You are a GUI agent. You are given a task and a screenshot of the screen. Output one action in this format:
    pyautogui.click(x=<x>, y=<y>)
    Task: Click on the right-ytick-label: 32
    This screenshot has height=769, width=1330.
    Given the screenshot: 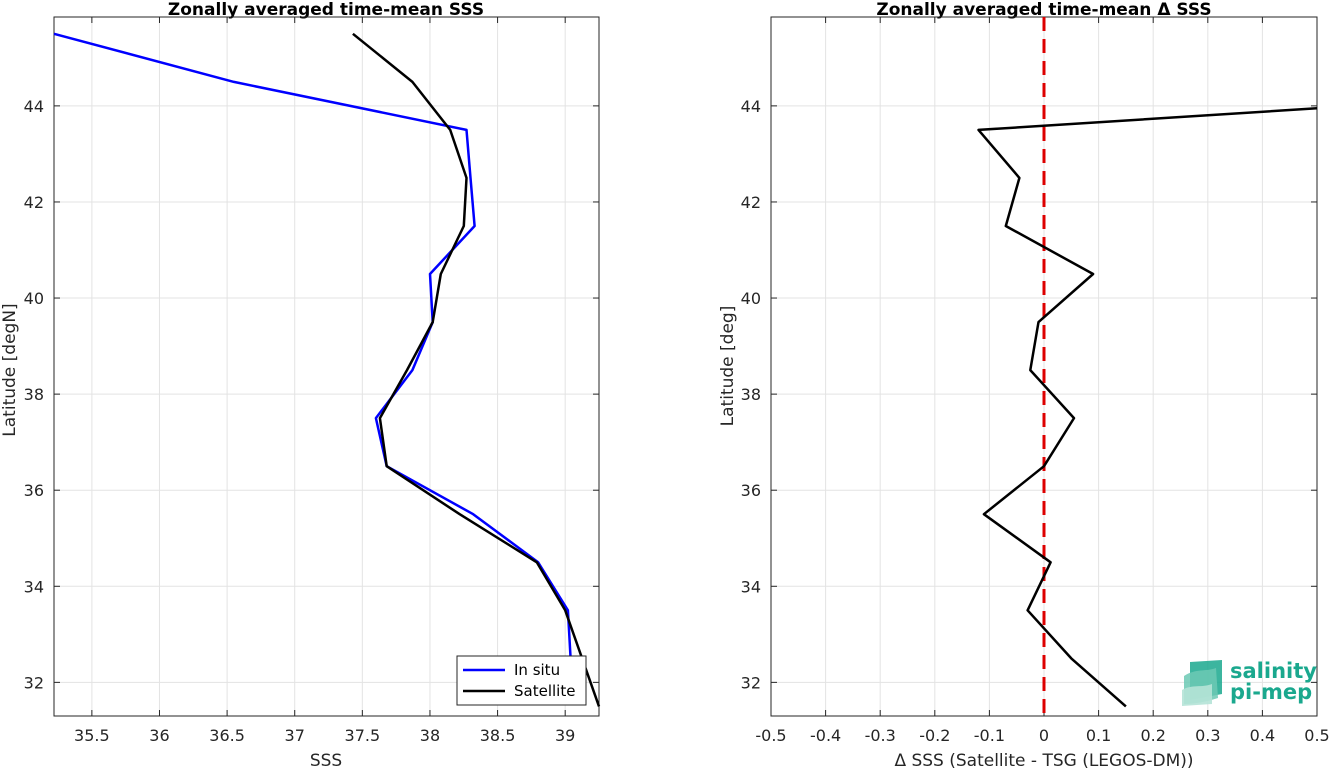 What is the action you would take?
    pyautogui.click(x=751, y=682)
    